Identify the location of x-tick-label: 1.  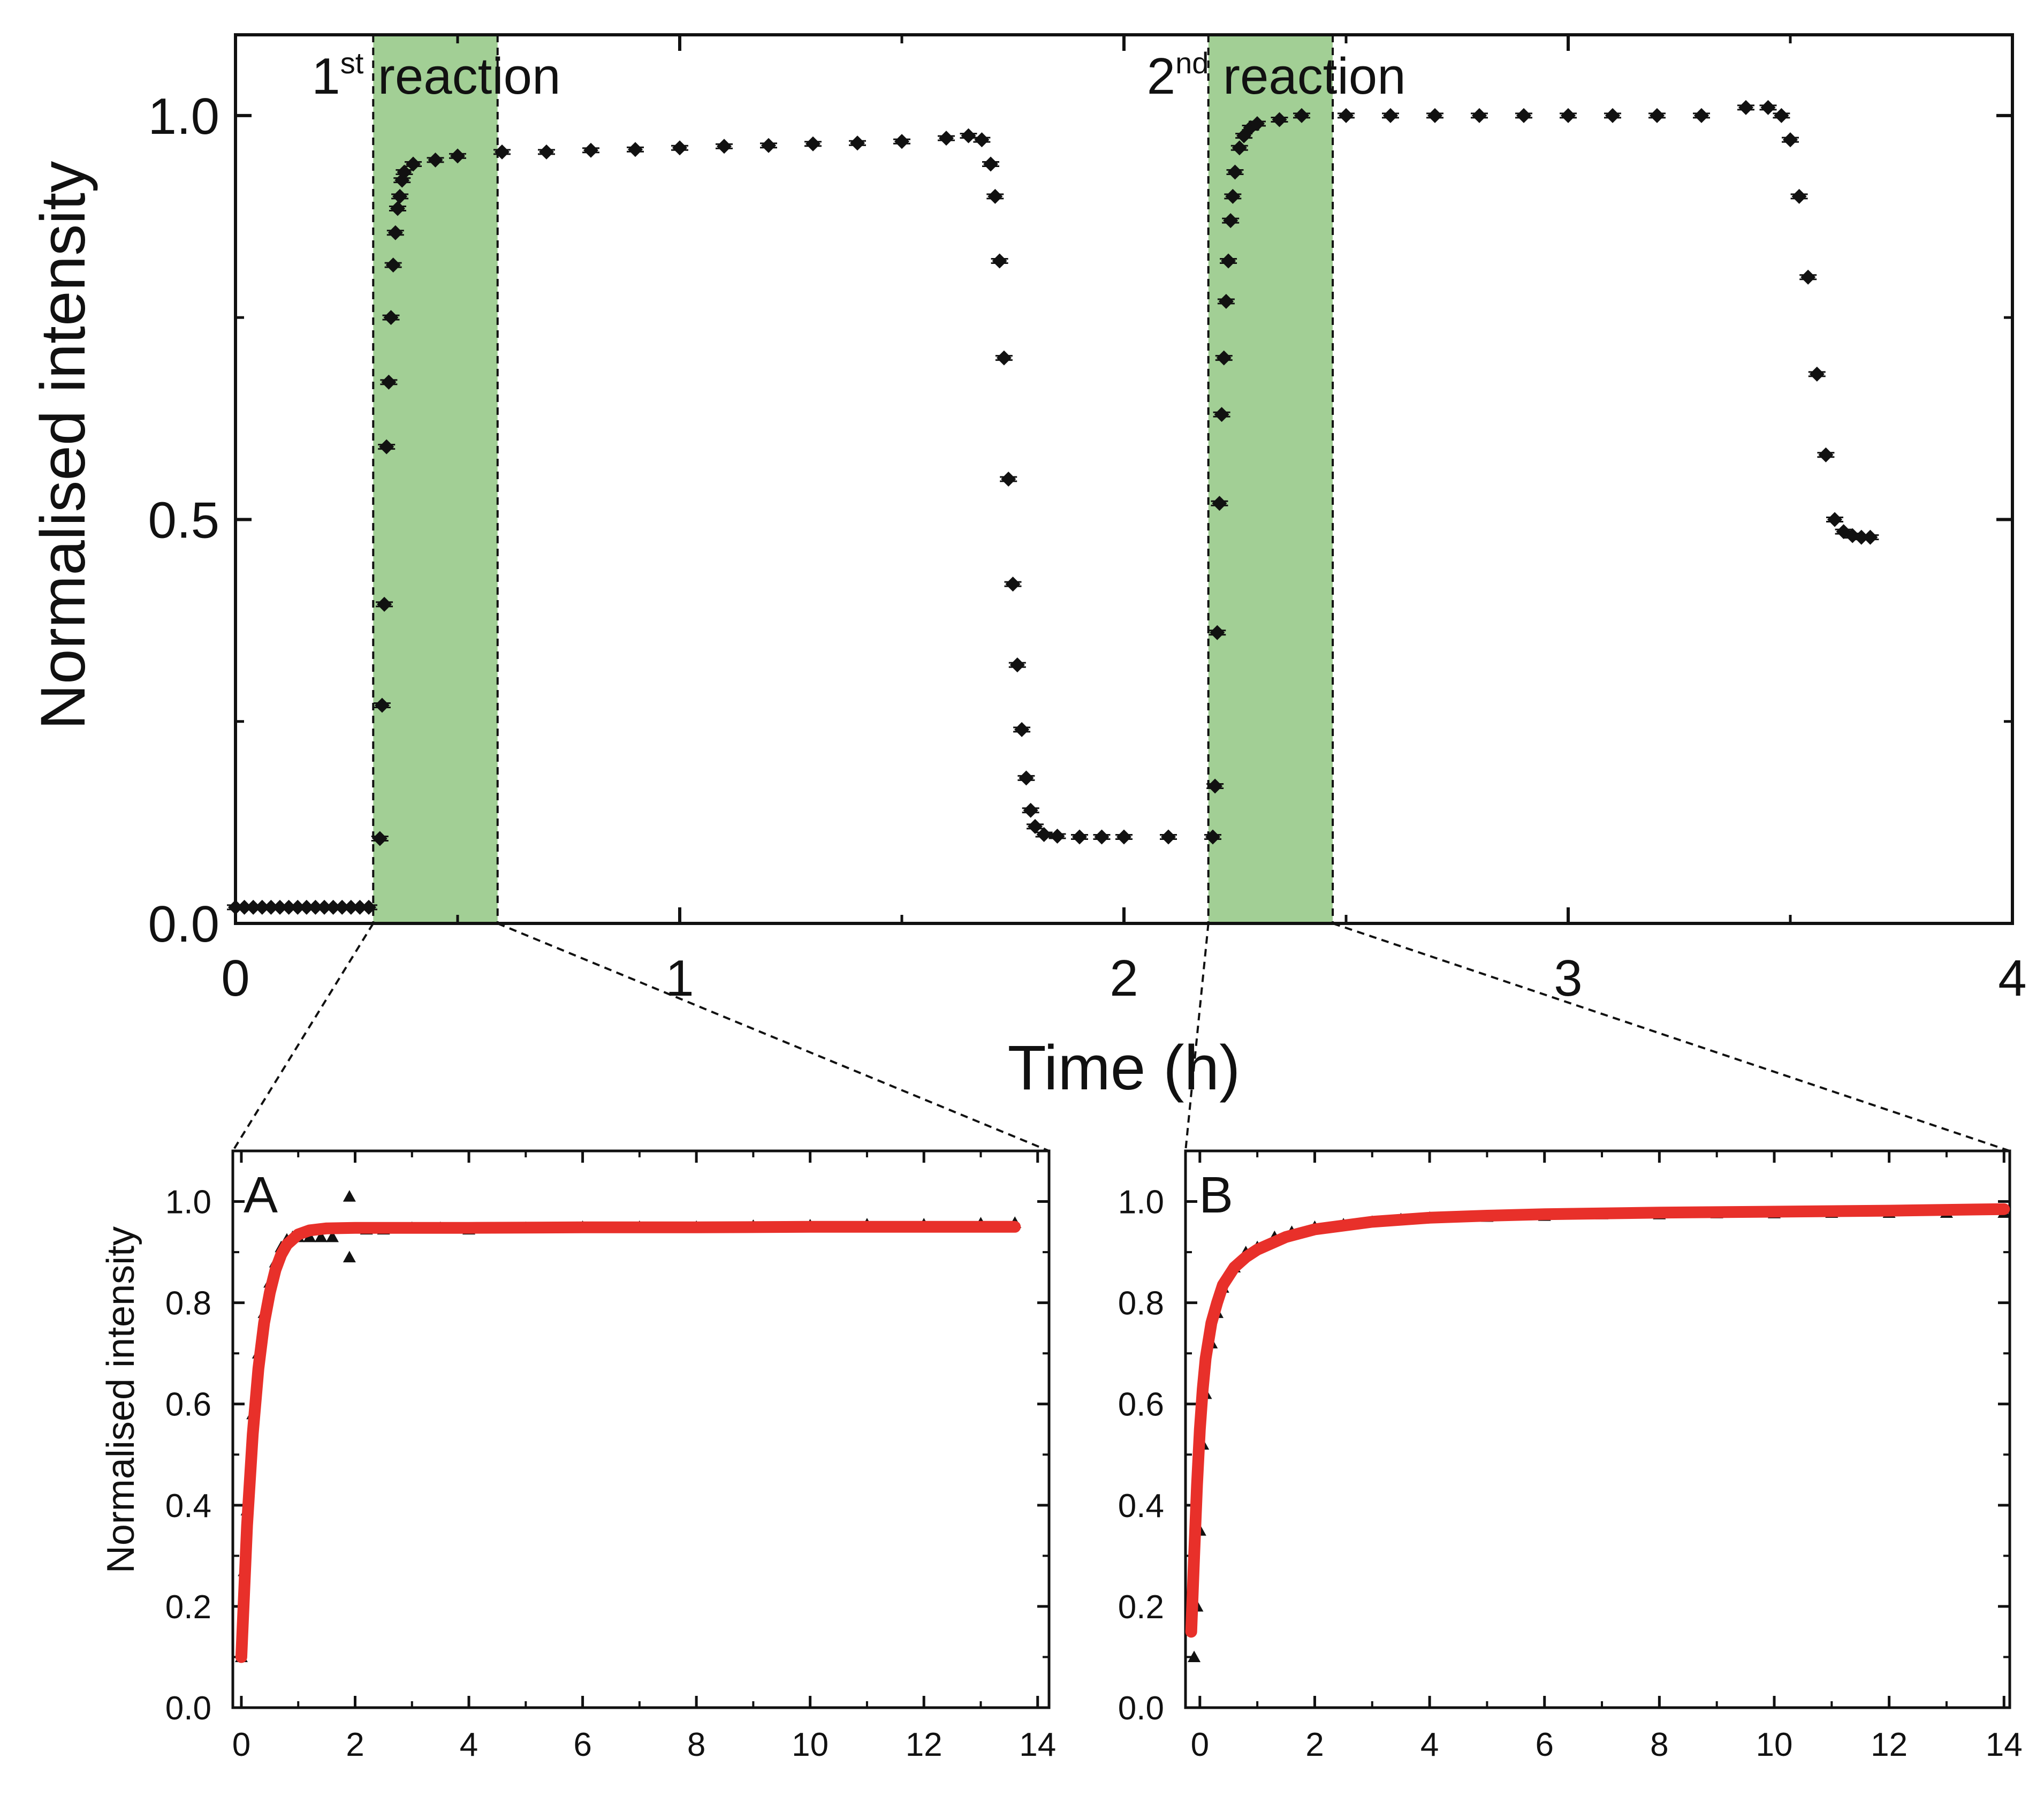
(679, 978).